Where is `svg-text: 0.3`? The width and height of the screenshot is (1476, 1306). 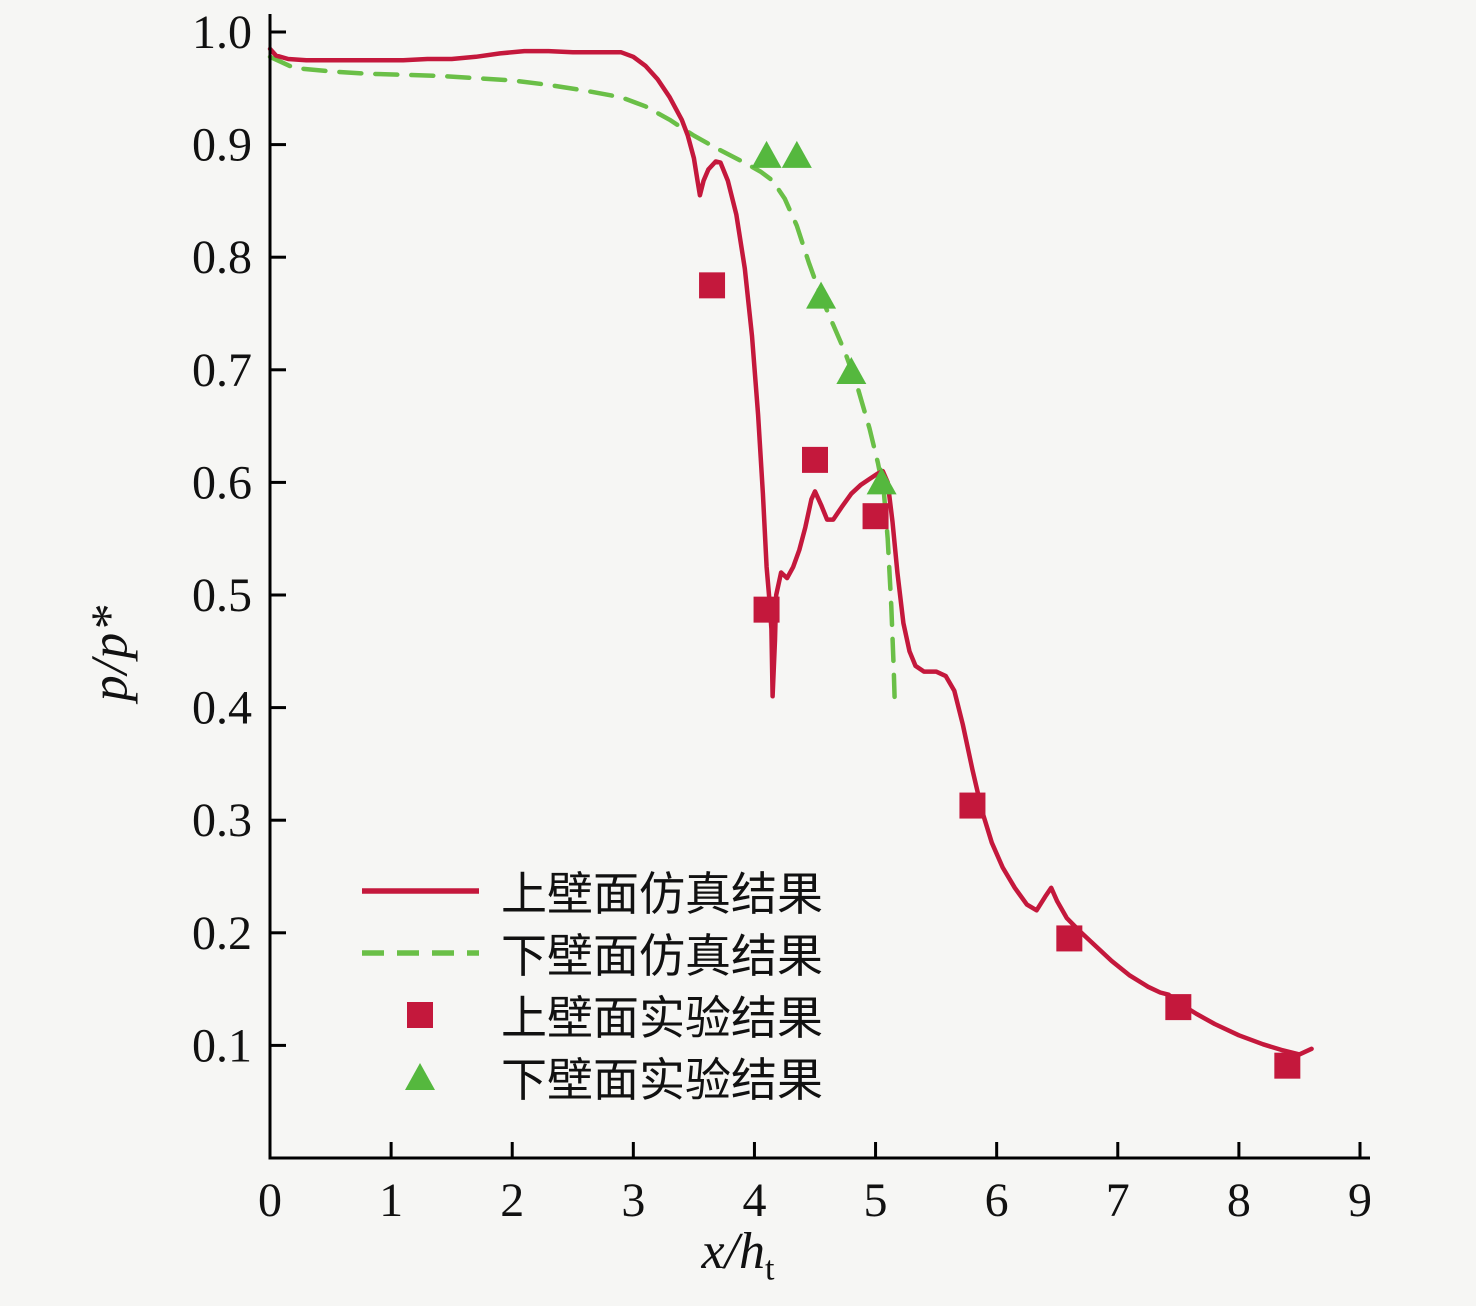 svg-text: 0.3 is located at coordinates (222, 820).